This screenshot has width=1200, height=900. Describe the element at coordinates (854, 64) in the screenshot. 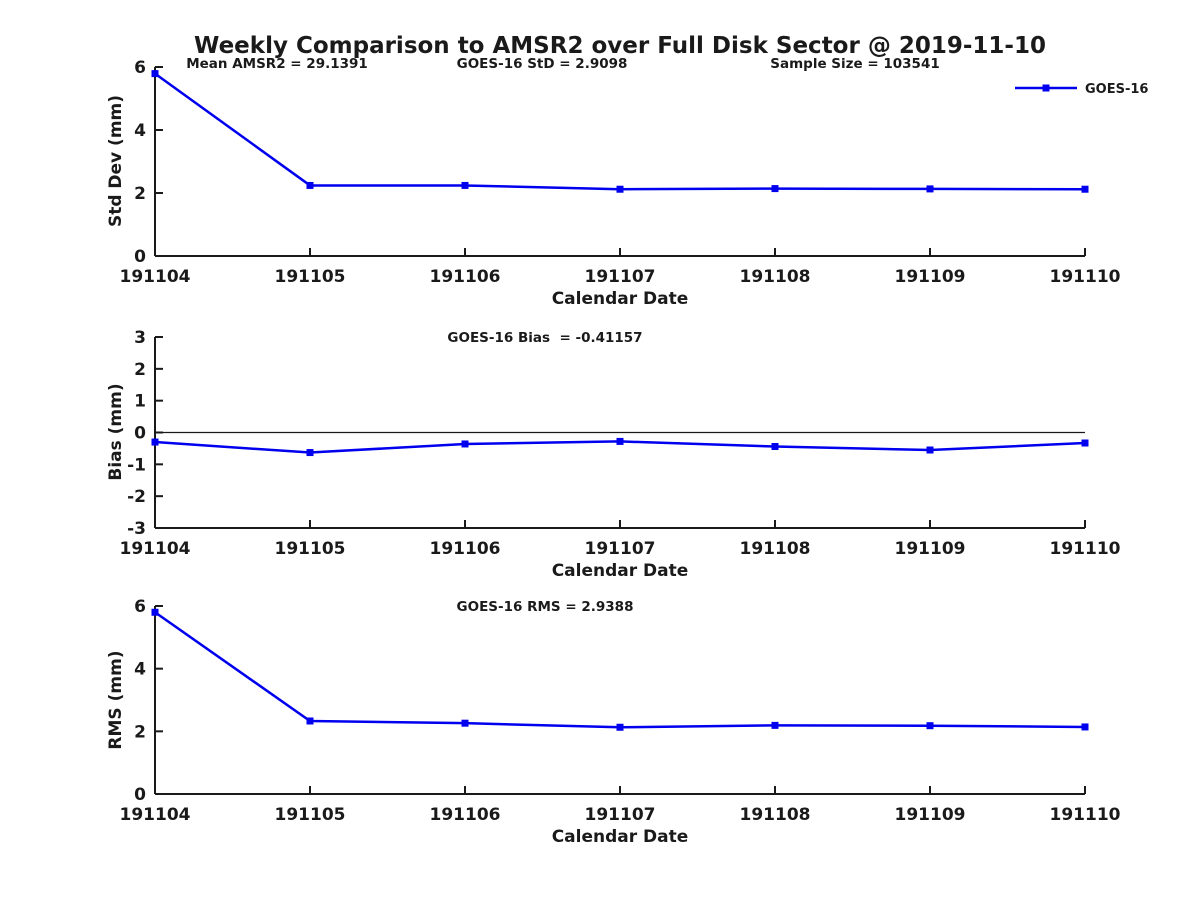

I see `annotation-sample-size: Sample Size = 103541` at that location.